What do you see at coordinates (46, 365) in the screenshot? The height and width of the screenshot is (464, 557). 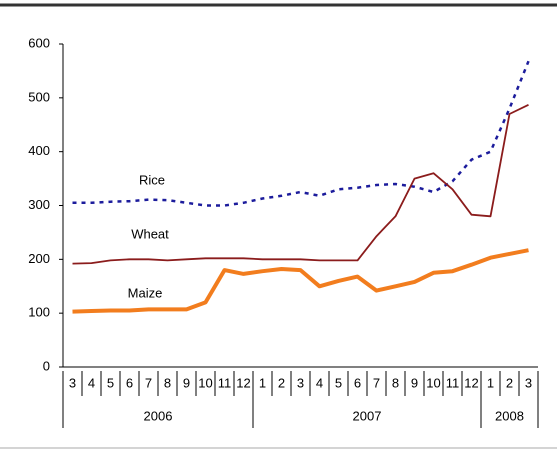 I see `y-tick-label: 0` at bounding box center [46, 365].